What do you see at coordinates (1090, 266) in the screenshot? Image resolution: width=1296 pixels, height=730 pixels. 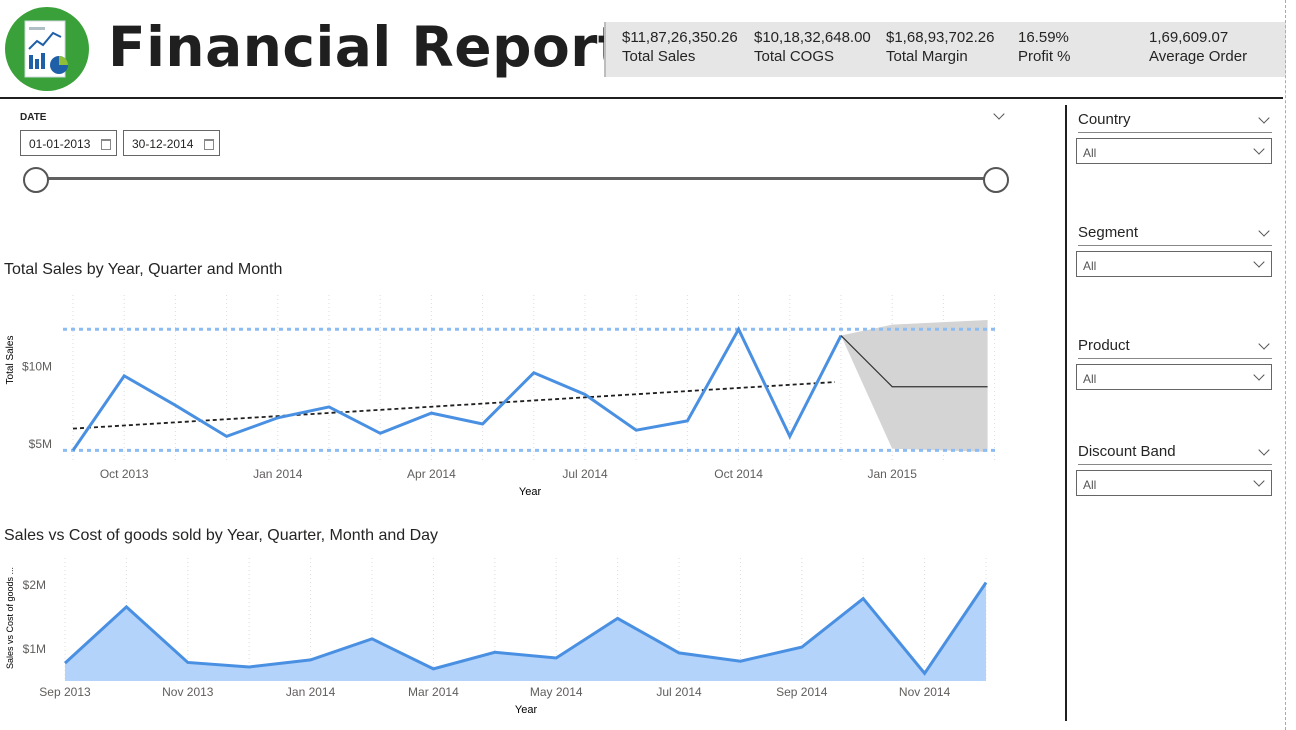 I see `slicer-segment-value: All` at bounding box center [1090, 266].